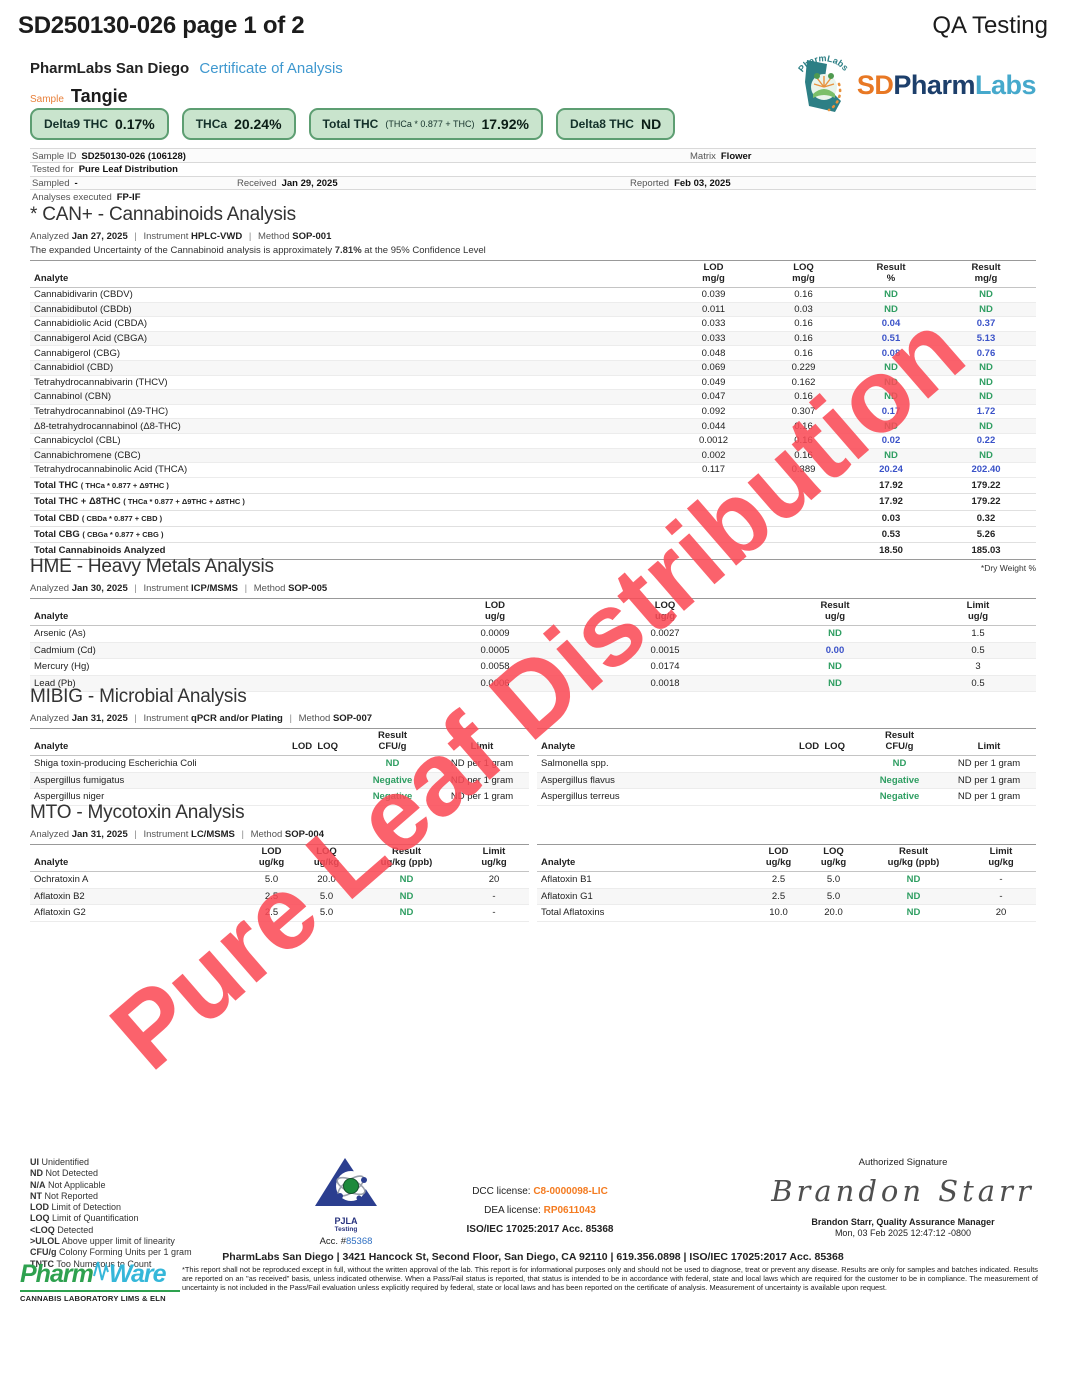 Image resolution: width=1066 pixels, height=1388 pixels. Describe the element at coordinates (569, 1210) in the screenshot. I see `dea-license-number: RP0611043` at that location.